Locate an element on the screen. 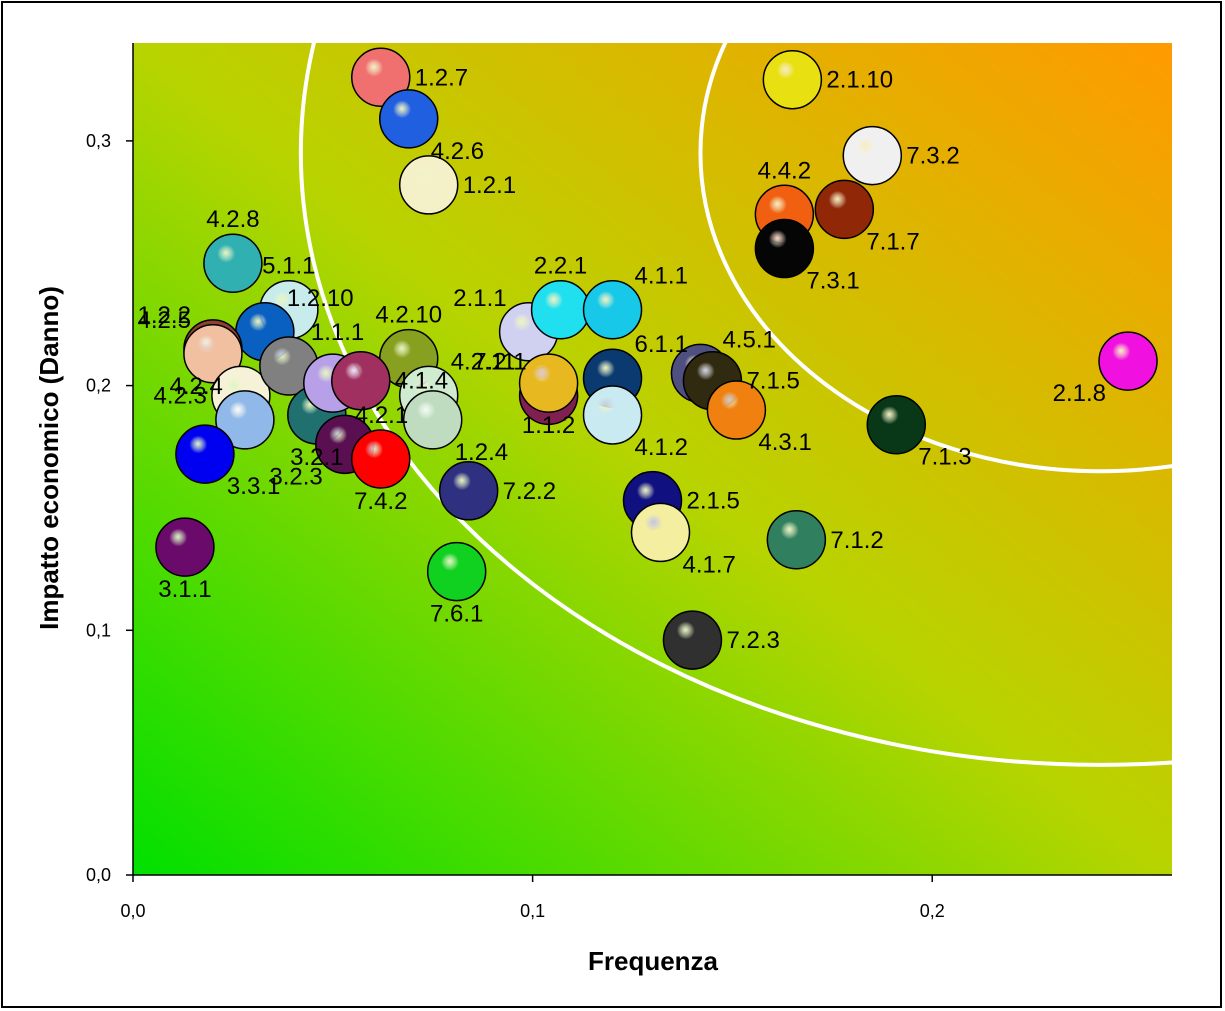  y-tick-label: 0,2 is located at coordinates (98, 386).